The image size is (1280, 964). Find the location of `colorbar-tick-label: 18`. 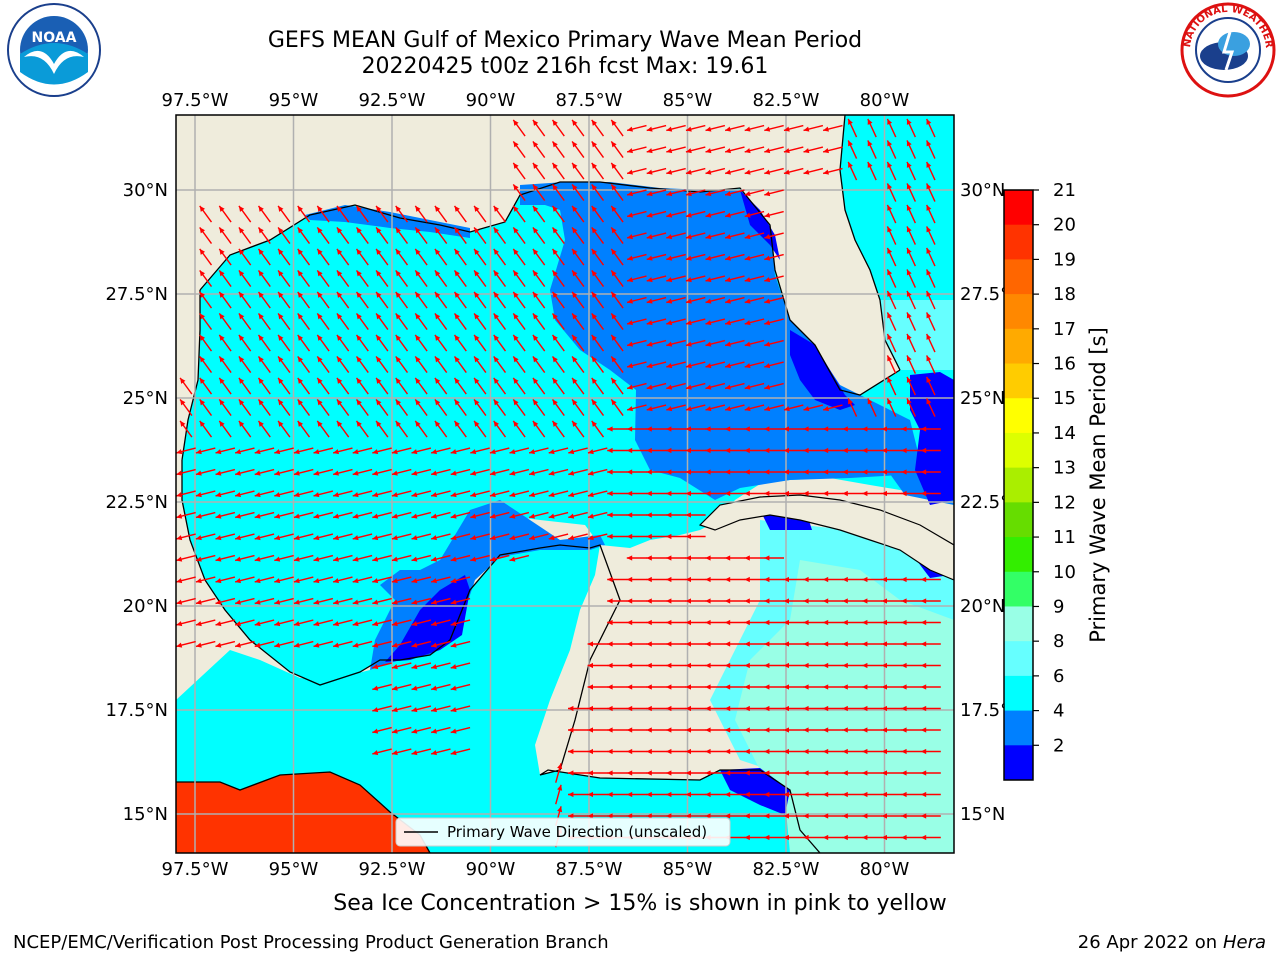

colorbar-tick-label: 18 is located at coordinates (1064, 294).